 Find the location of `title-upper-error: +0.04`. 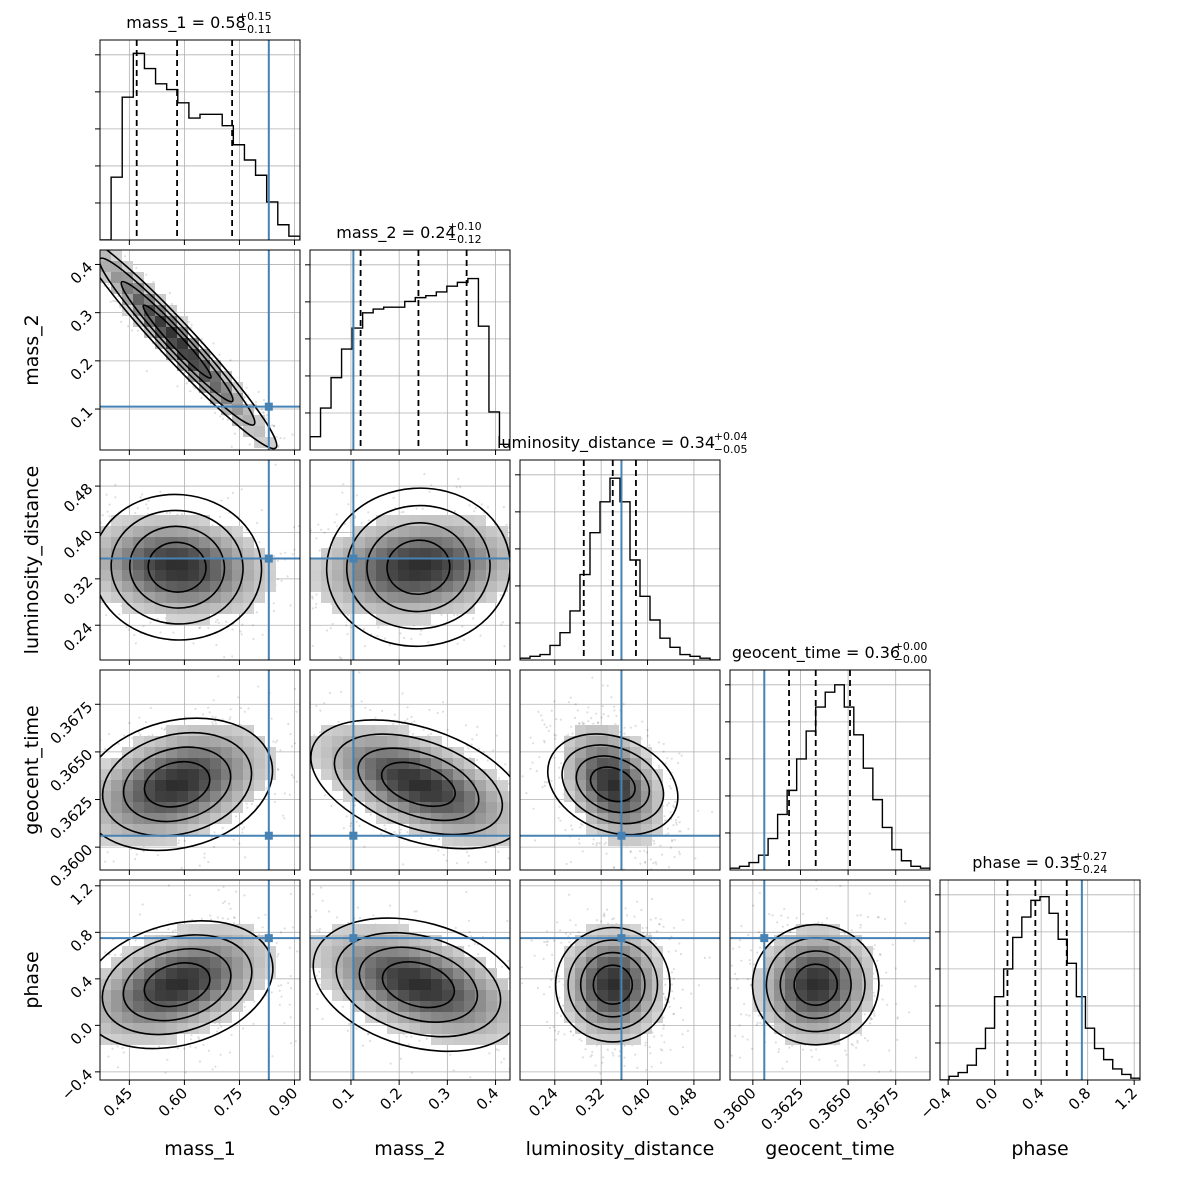

title-upper-error: +0.04 is located at coordinates (731, 436).